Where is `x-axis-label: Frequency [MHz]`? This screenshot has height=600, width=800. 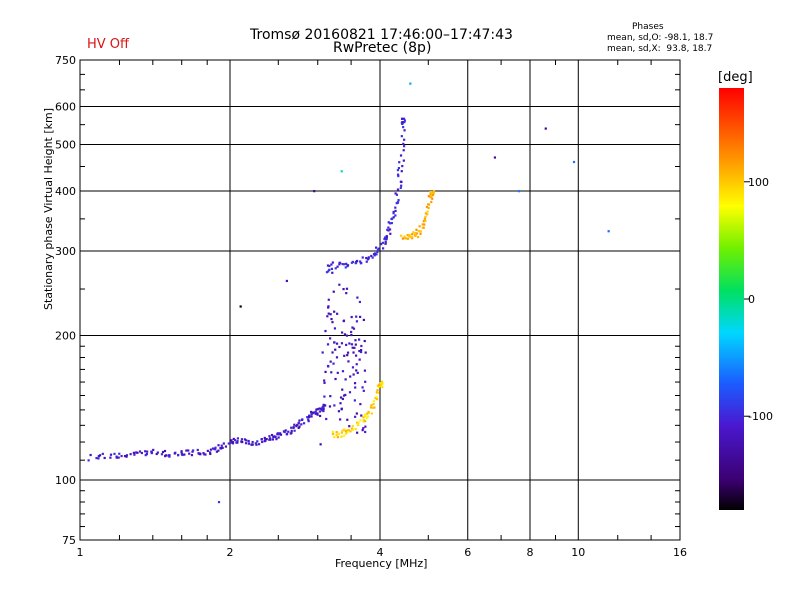 x-axis-label: Frequency [MHz] is located at coordinates (381, 563).